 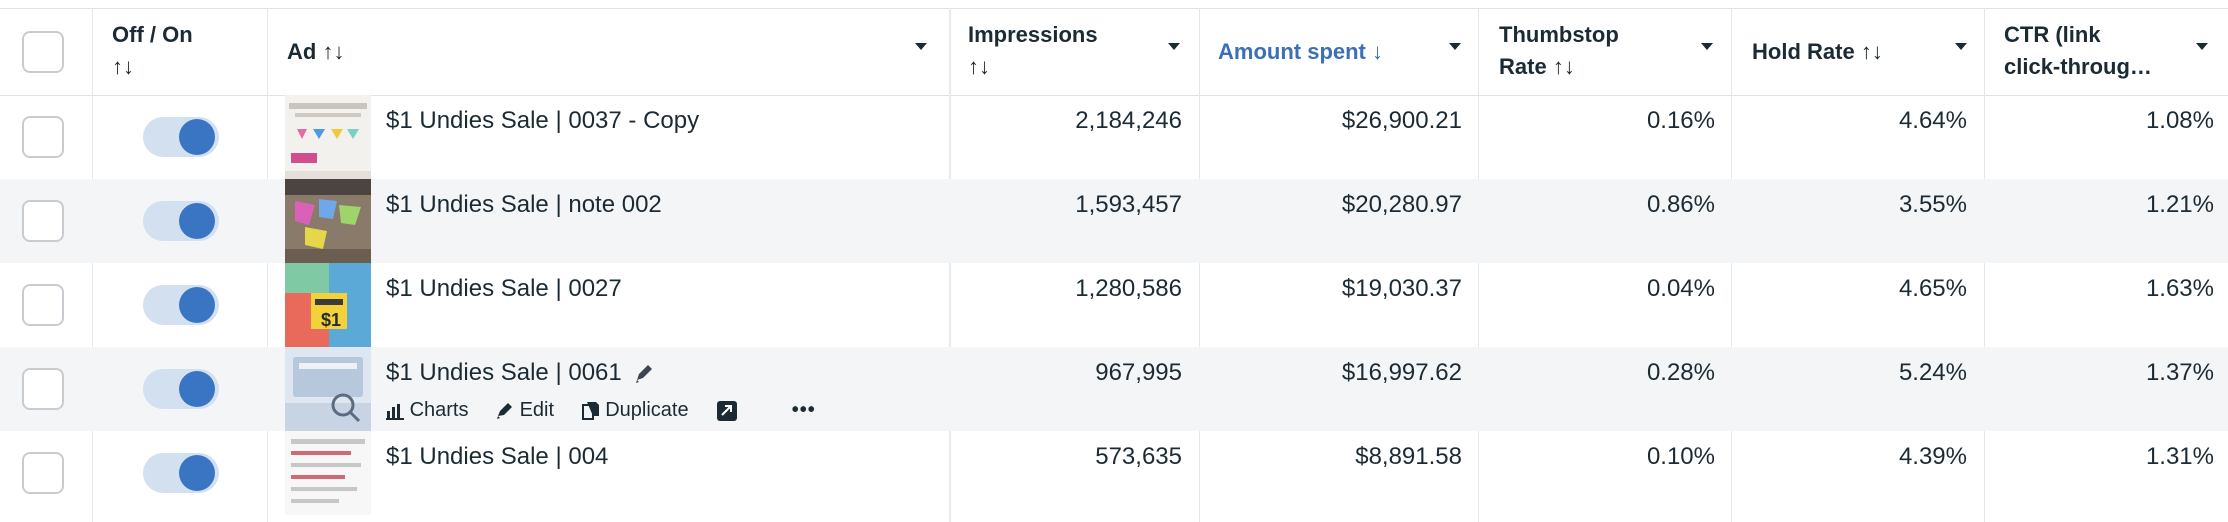 I want to click on hold-rate-value: 3.55%, so click(x=1932, y=204).